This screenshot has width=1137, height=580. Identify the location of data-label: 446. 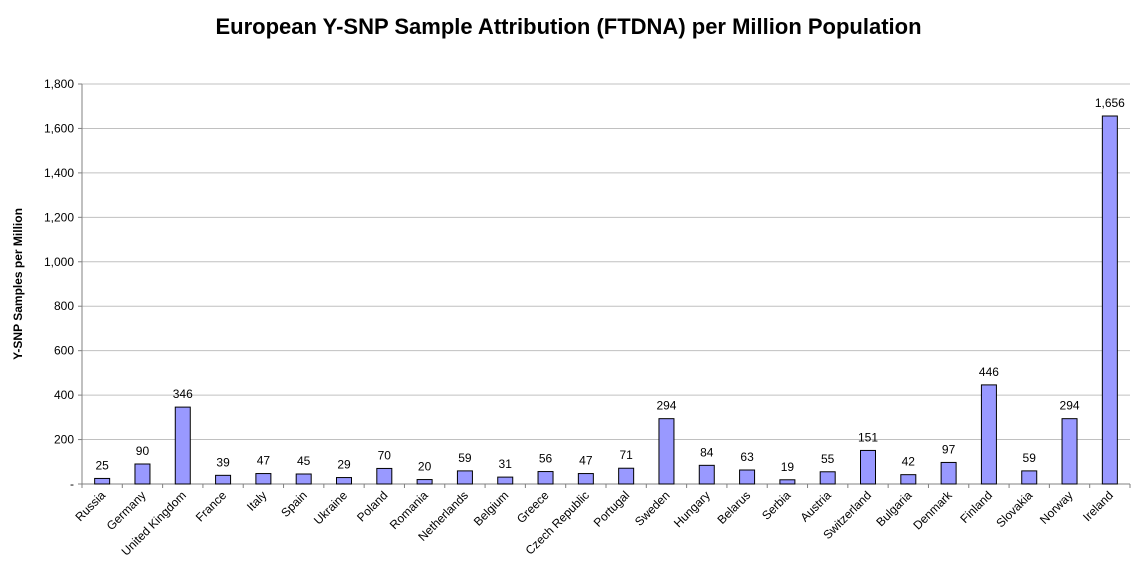
(989, 372).